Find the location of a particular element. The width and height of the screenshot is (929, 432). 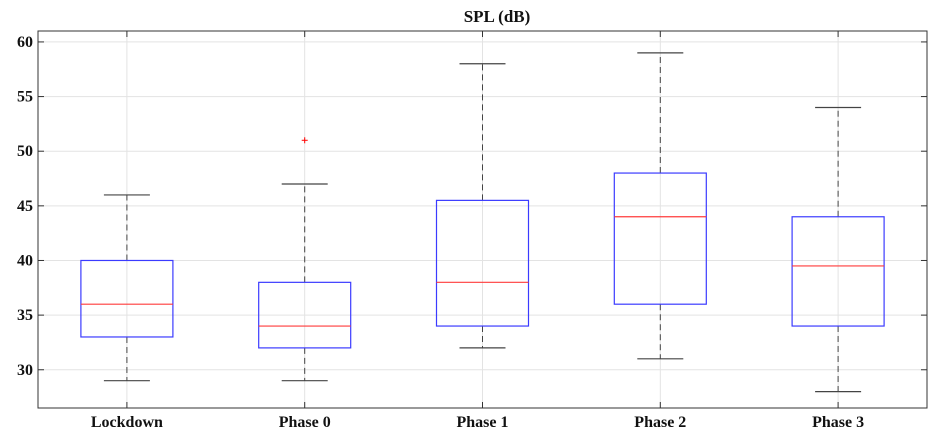

x-category-label: Phase 0 is located at coordinates (305, 422).